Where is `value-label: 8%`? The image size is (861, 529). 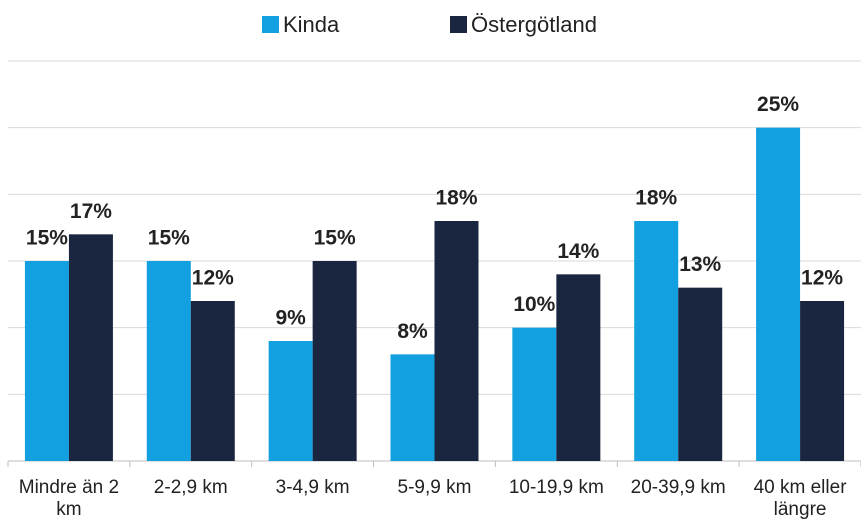
value-label: 8% is located at coordinates (412, 331).